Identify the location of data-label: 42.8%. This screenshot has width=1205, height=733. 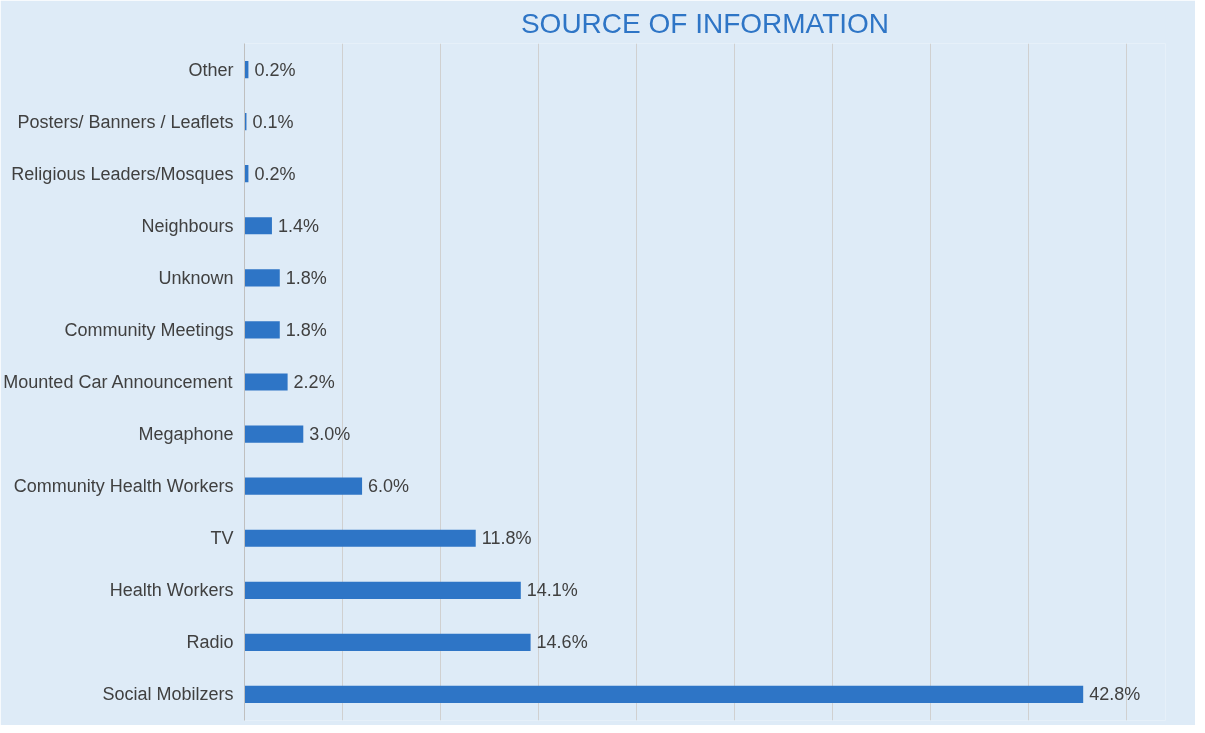
(1115, 694).